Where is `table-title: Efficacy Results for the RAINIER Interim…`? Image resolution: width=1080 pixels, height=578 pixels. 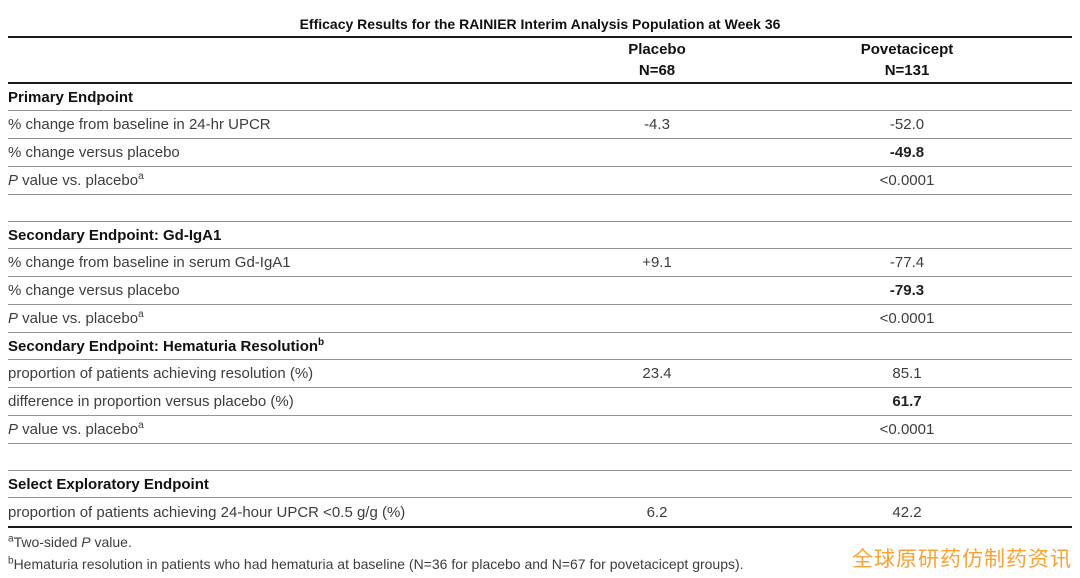 table-title: Efficacy Results for the RAINIER Interim… is located at coordinates (540, 24).